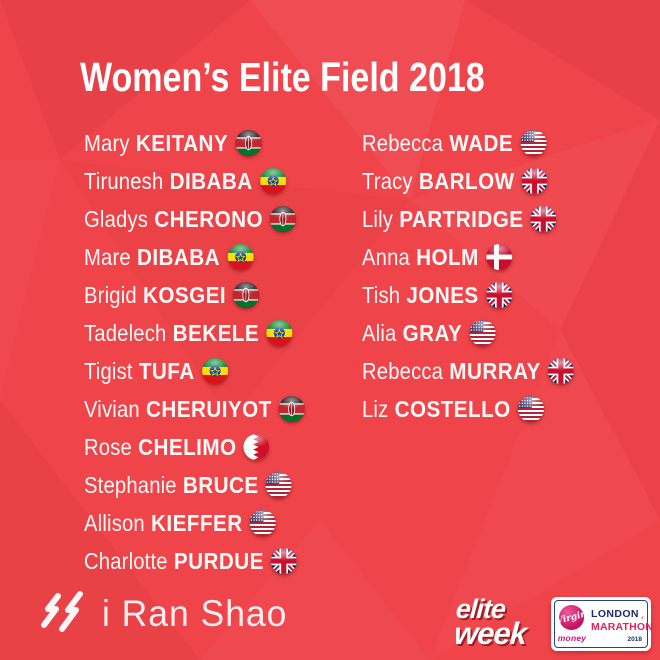 This screenshot has height=660, width=660. Describe the element at coordinates (256, 447) in the screenshot. I see `bahrain-flag-icon` at that location.